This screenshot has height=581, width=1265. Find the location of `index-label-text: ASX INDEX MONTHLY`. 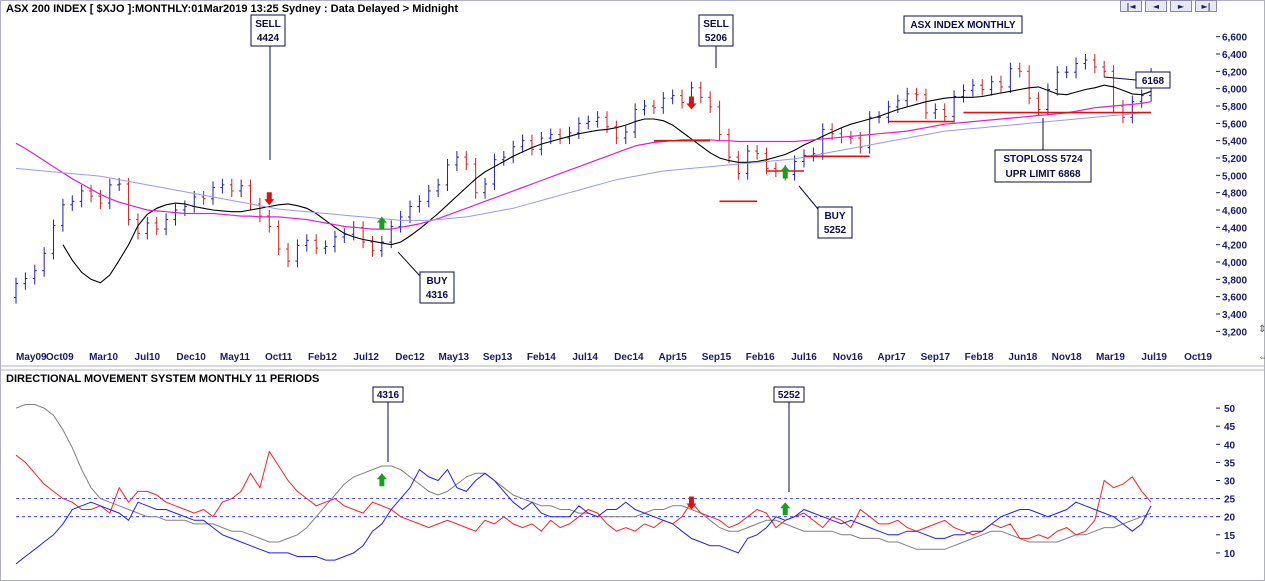

index-label-text: ASX INDEX MONTHLY is located at coordinates (963, 25).